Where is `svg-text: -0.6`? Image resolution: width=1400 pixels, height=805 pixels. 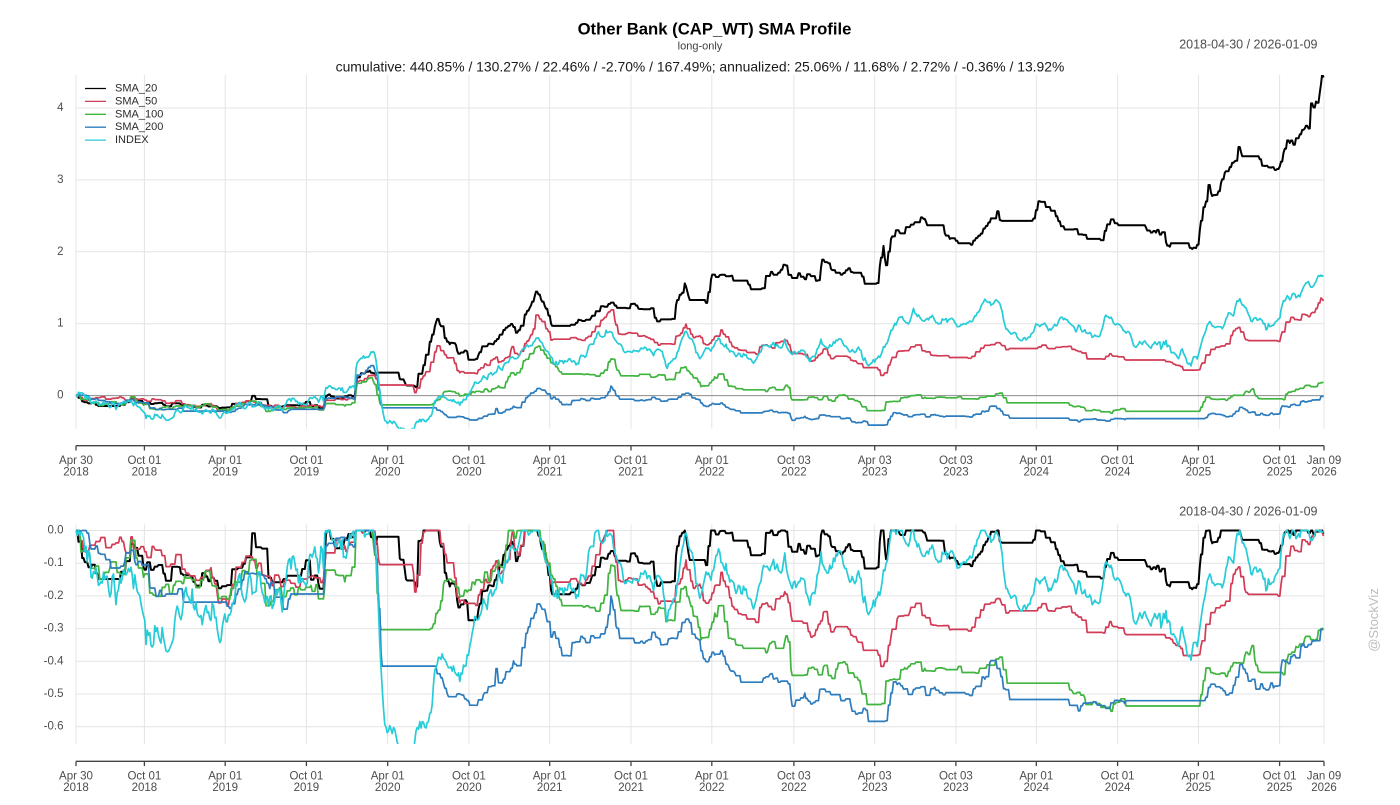
svg-text: -0.6 is located at coordinates (54, 727).